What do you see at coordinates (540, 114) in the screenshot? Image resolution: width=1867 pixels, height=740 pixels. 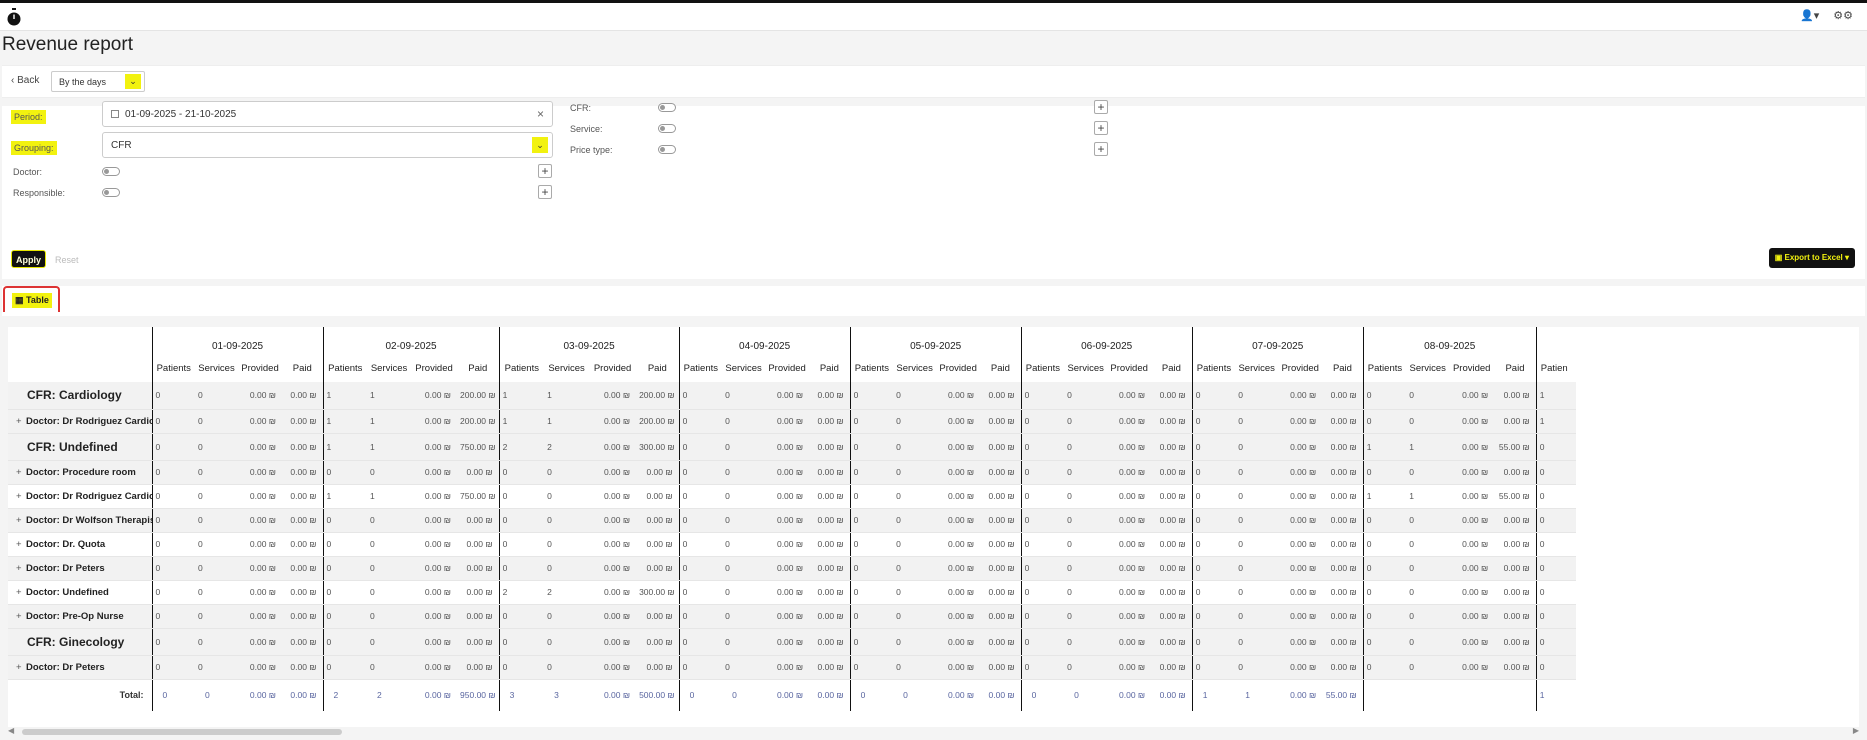 I see `clear-icon: ×` at bounding box center [540, 114].